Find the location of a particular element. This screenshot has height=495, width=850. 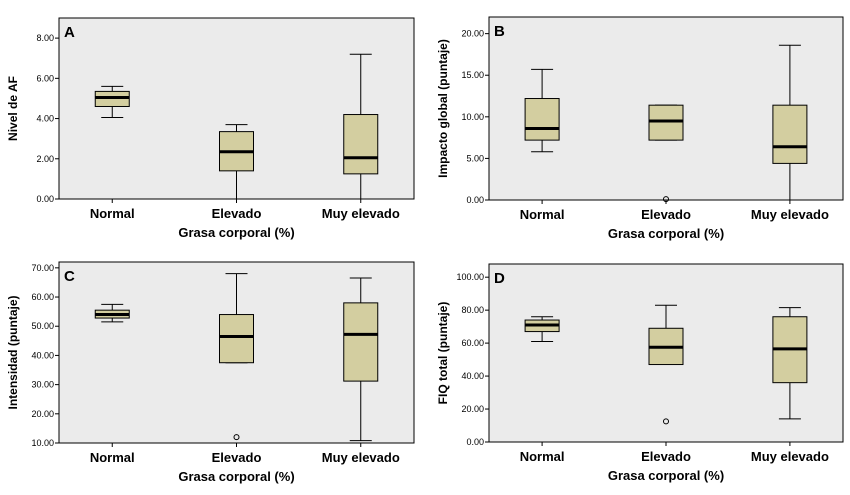

y-axis-title: FIQ total (puntaje) is located at coordinates (443, 353).